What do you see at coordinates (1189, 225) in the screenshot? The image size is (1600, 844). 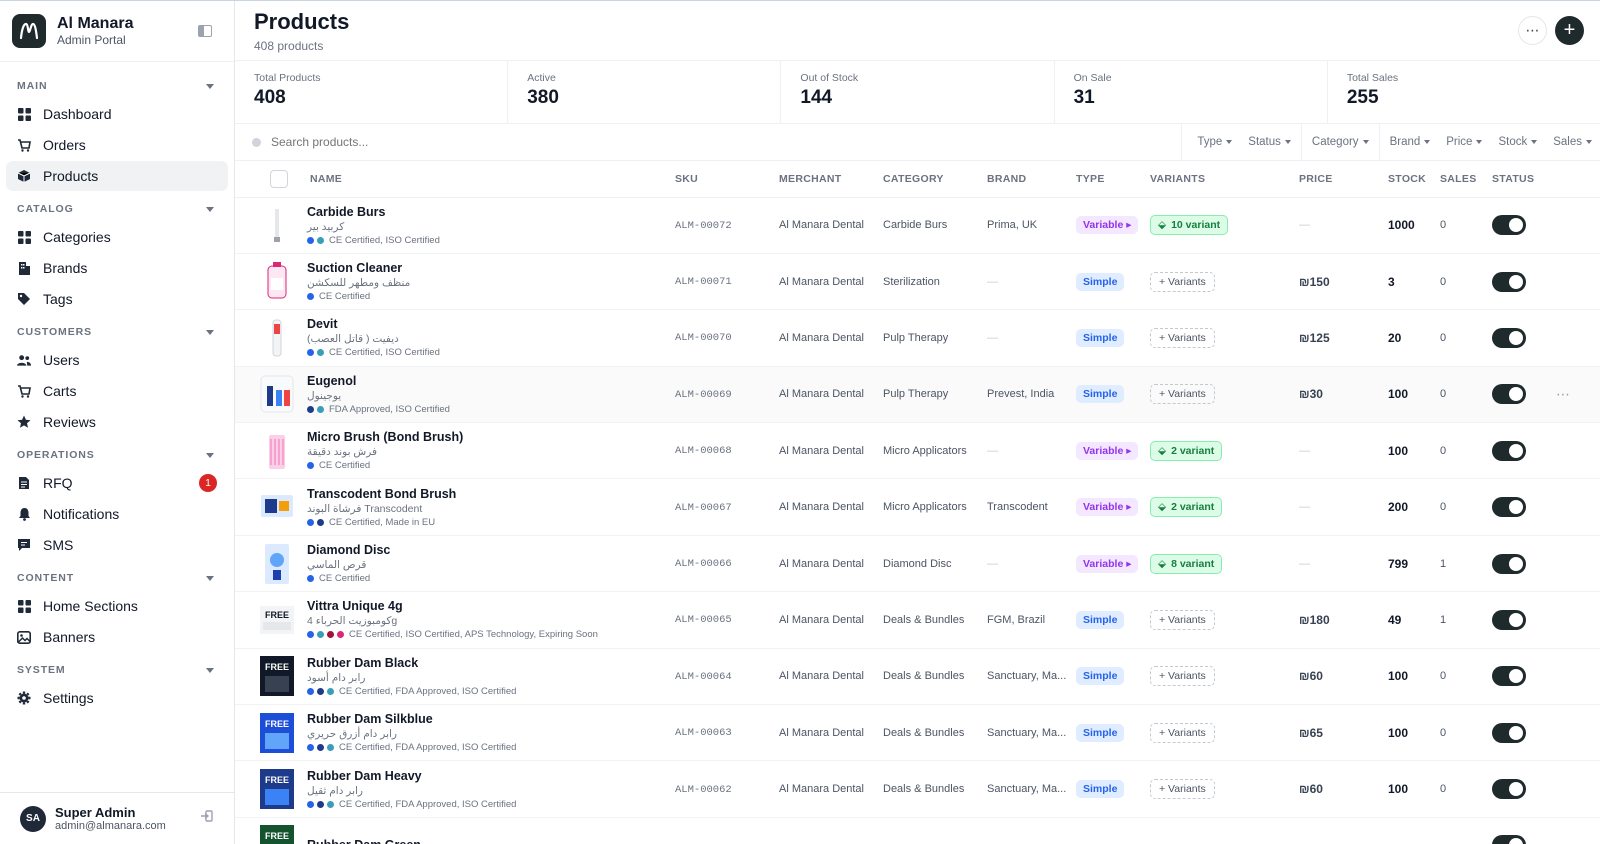 I see `variants-tag: ⬙ 10 variant` at bounding box center [1189, 225].